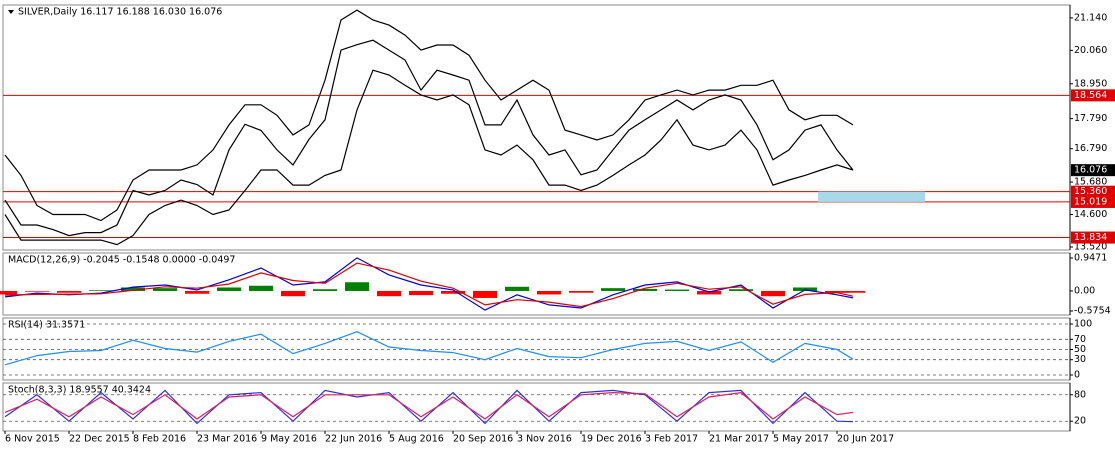  I want to click on last-price-tag, so click(1093, 170).